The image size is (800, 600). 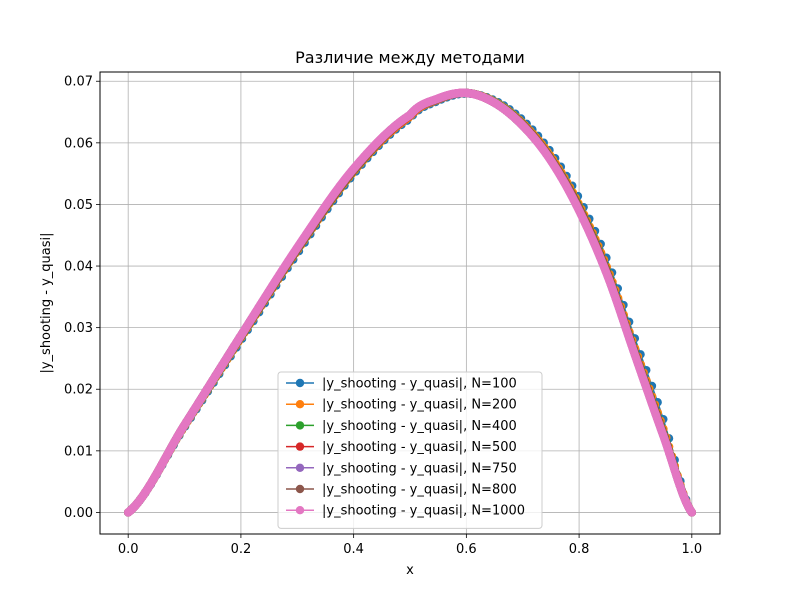 What do you see at coordinates (579, 549) in the screenshot?
I see `x-tick-label: 0.8` at bounding box center [579, 549].